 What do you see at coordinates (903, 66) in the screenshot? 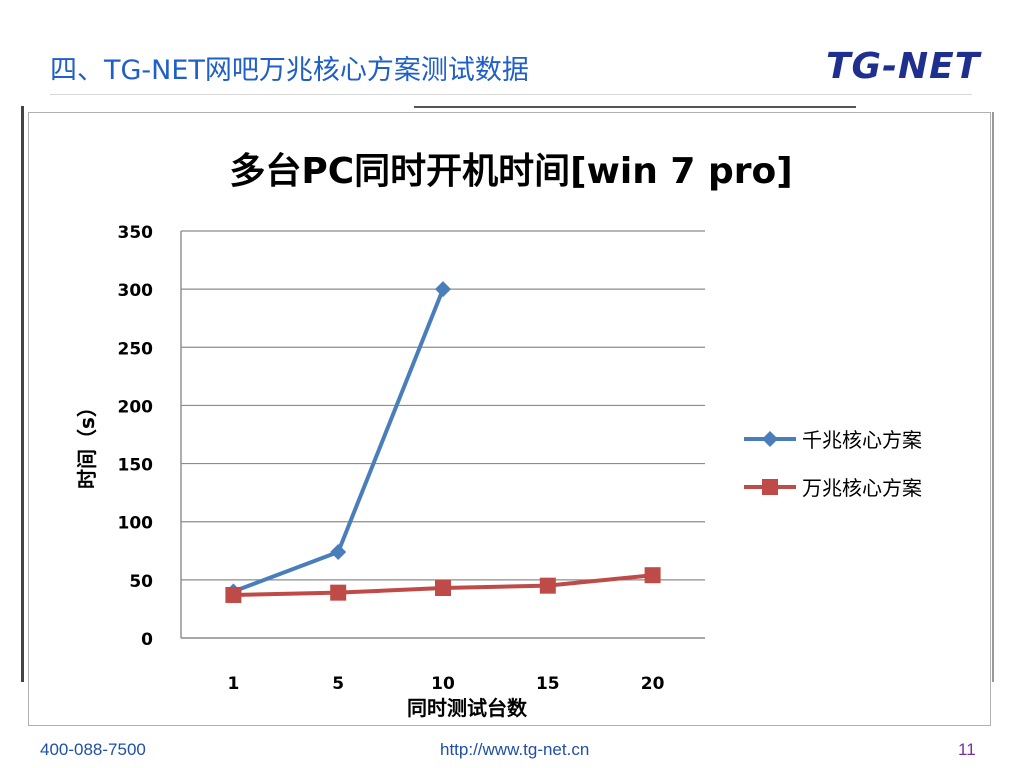
I see `tg-net-logo: TG-NET` at bounding box center [903, 66].